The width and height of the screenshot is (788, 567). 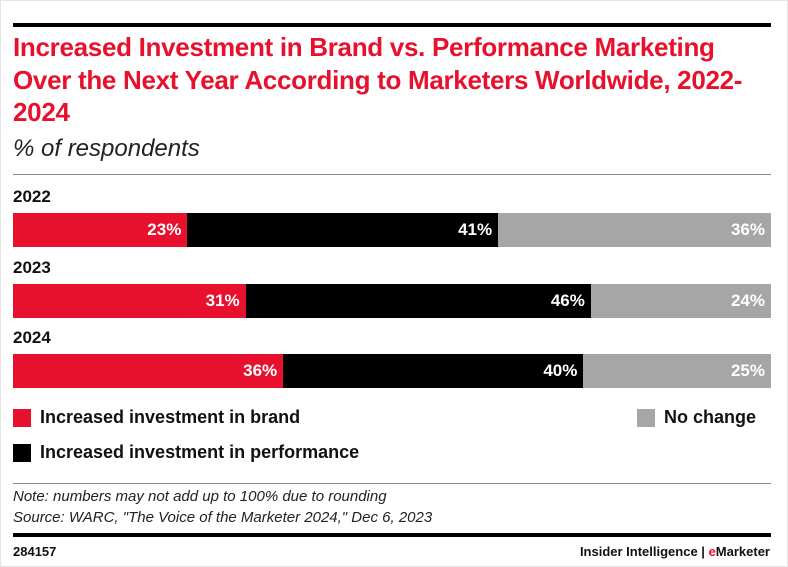 What do you see at coordinates (677, 371) in the screenshot?
I see `bar-segment: 25%` at bounding box center [677, 371].